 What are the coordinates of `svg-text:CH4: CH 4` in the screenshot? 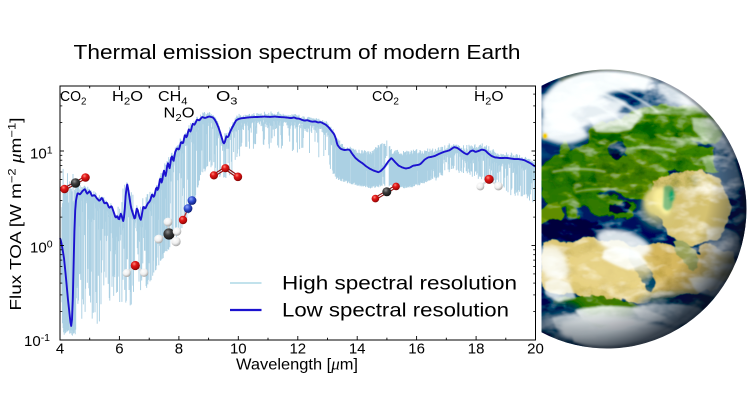 It's located at (173, 98).